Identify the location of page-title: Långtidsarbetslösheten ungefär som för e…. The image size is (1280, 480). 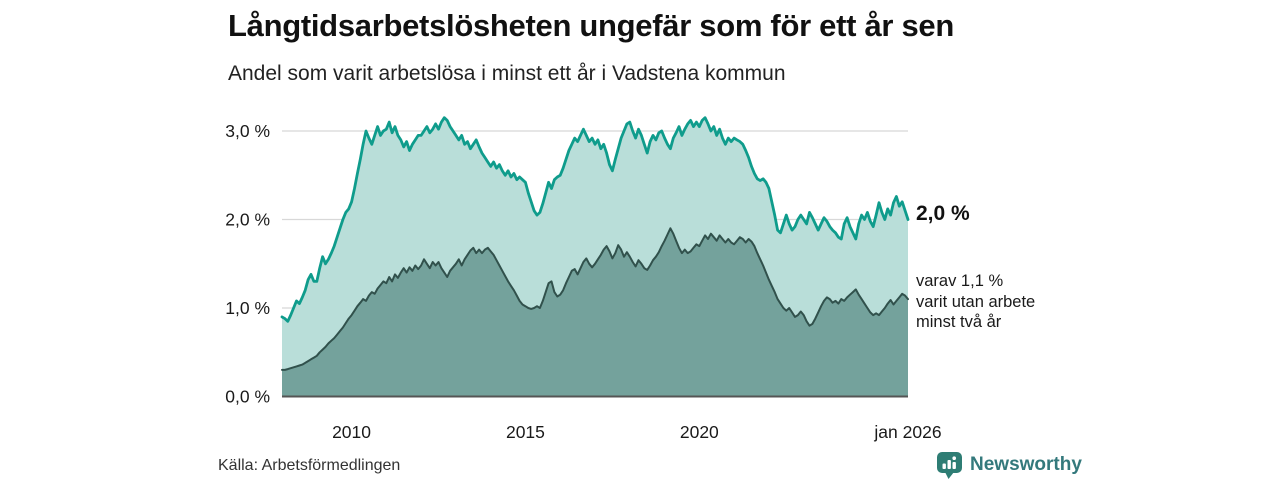
(591, 25).